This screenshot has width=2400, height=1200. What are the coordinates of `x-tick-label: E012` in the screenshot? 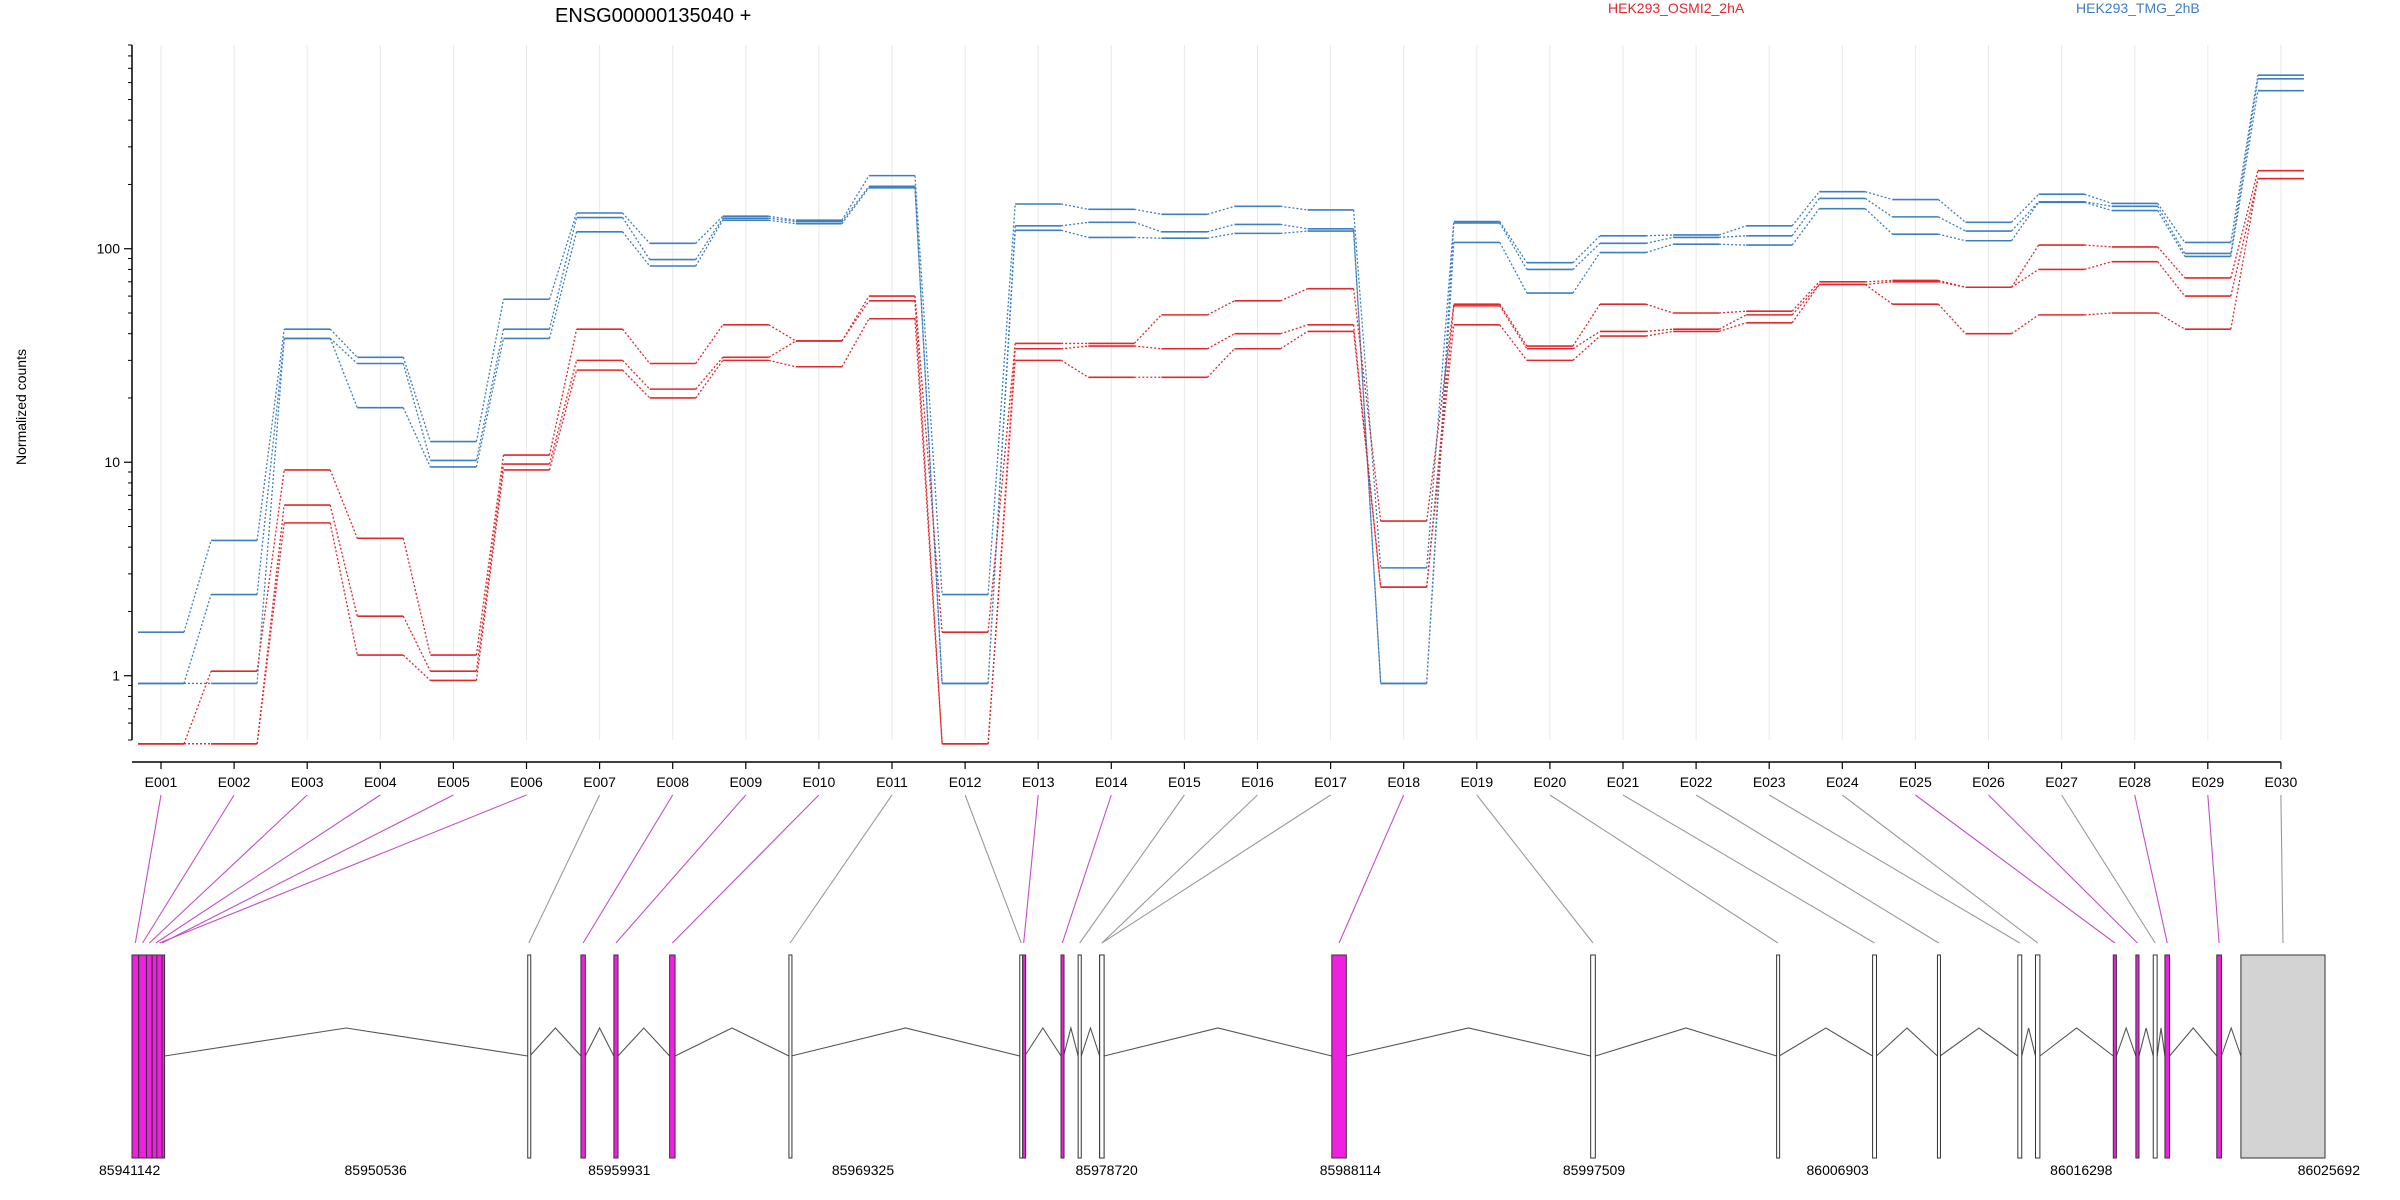 It's located at (965, 782).